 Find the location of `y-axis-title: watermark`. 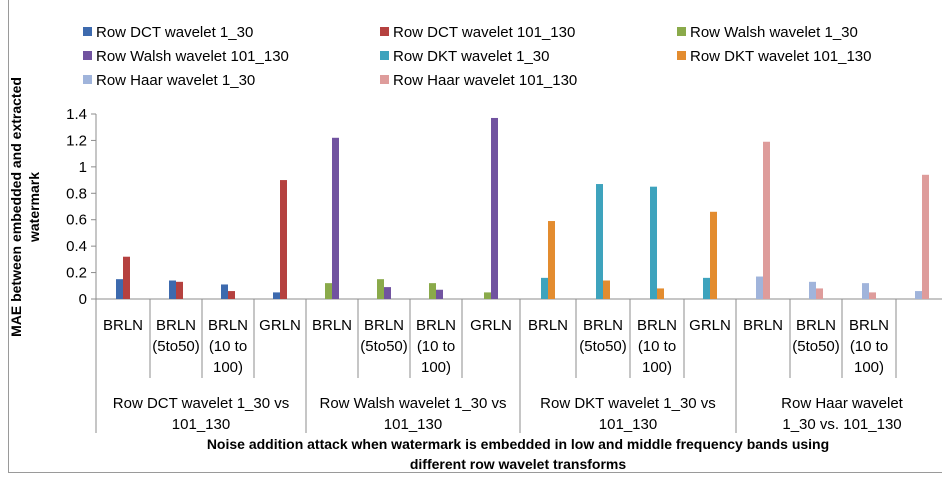

y-axis-title: watermark is located at coordinates (34, 207).